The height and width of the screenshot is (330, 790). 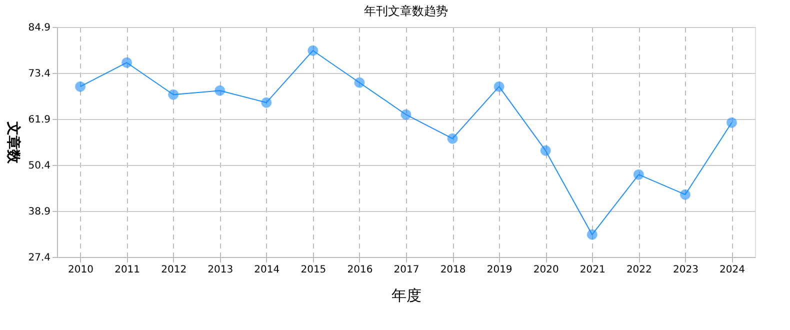 I want to click on y-tick-label: 84.9, so click(x=39, y=28).